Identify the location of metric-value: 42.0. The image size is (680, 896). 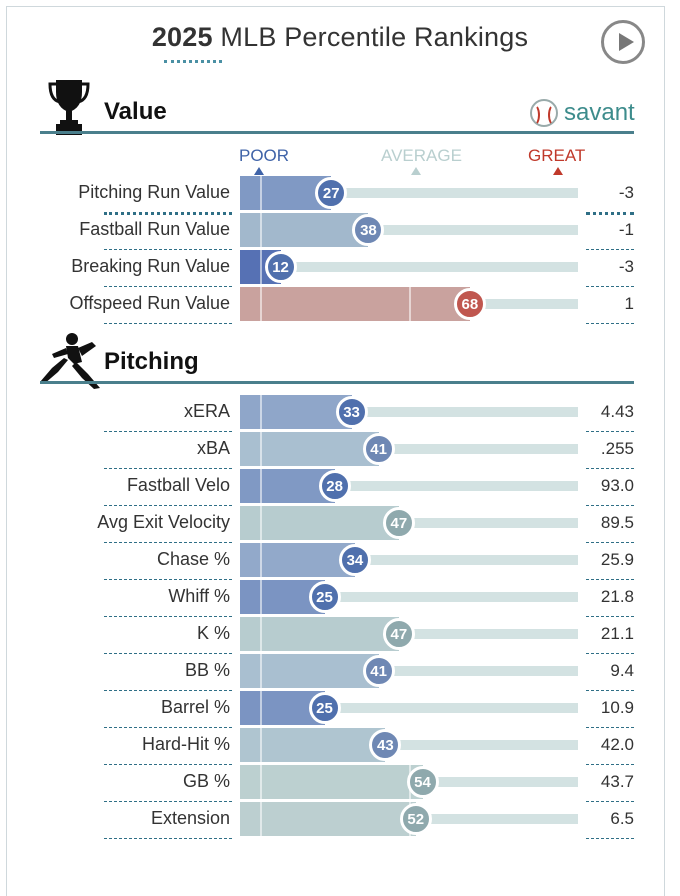
(617, 744).